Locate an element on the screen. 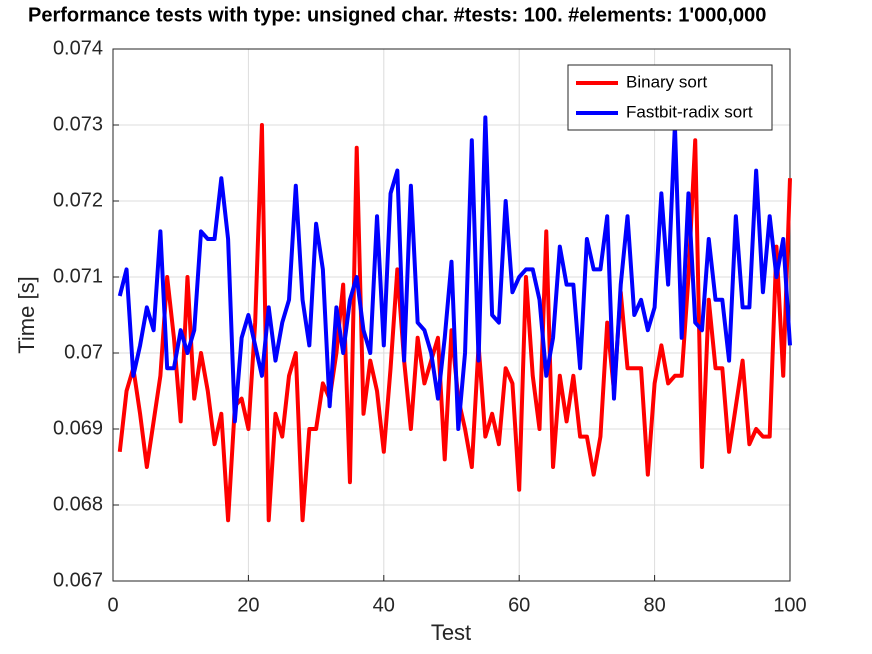  x-tick-label: 40 is located at coordinates (384, 605).